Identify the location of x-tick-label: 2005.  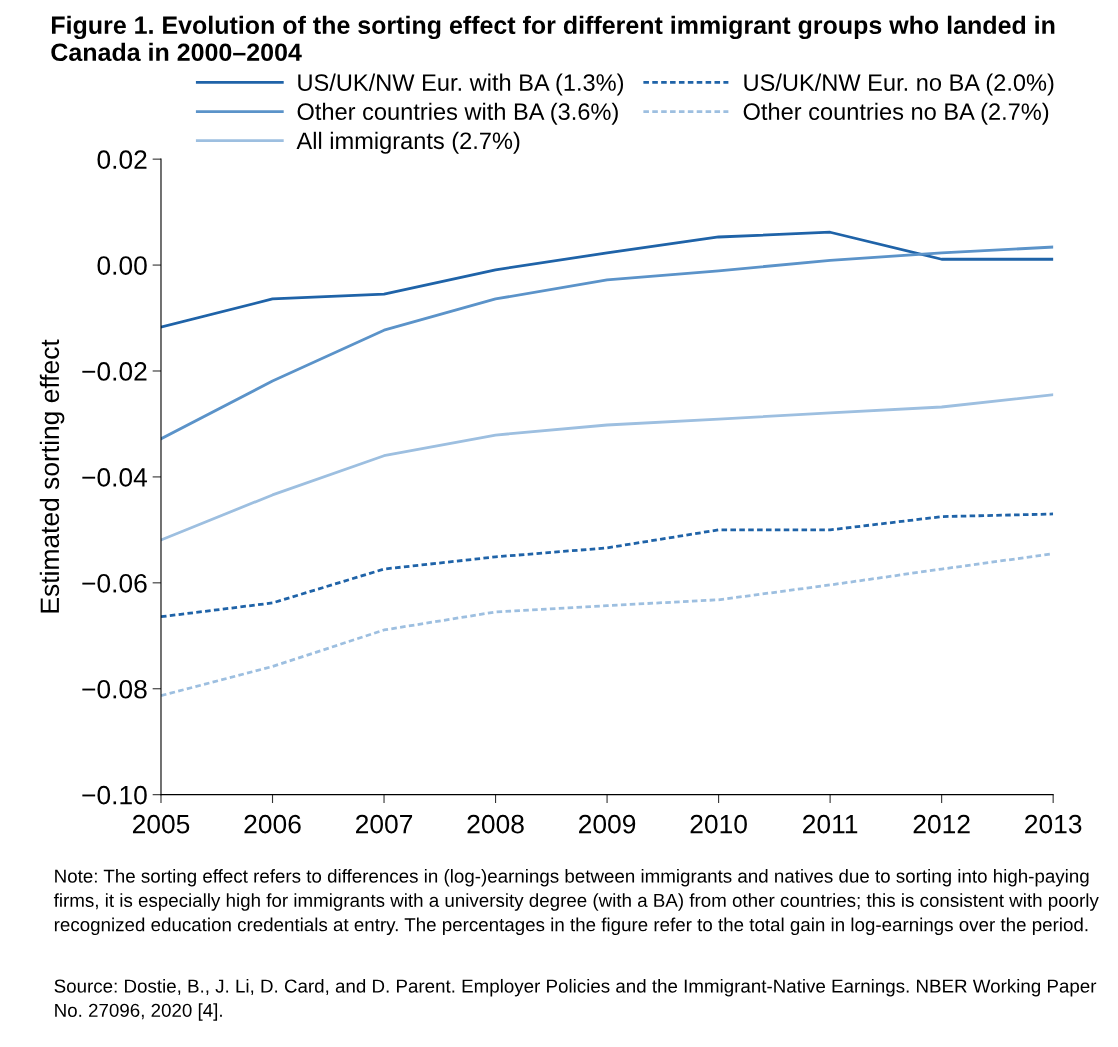
(161, 824).